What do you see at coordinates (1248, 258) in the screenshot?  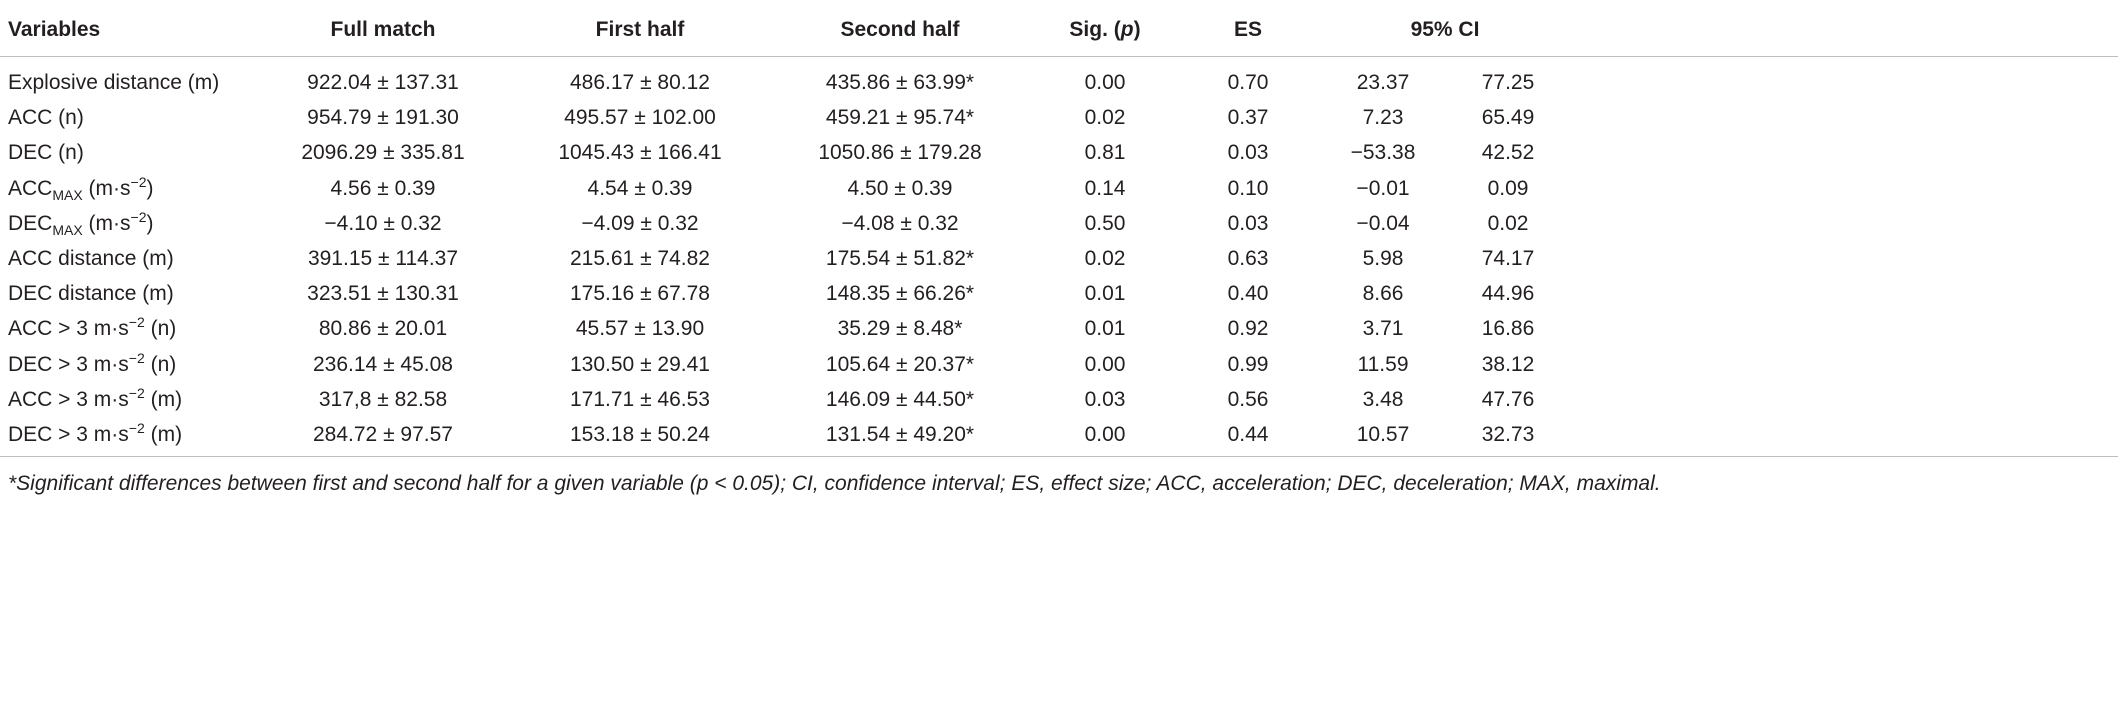 I see `table-cell: 0.63` at bounding box center [1248, 258].